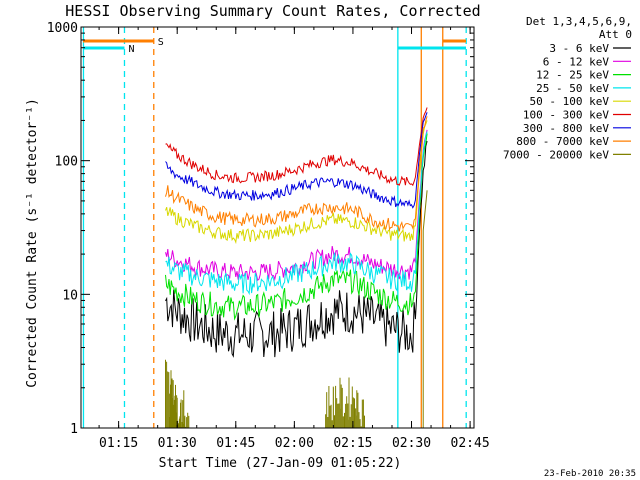 The width and height of the screenshot is (640, 480). I want to click on y-tick-label: 10, so click(70, 295).